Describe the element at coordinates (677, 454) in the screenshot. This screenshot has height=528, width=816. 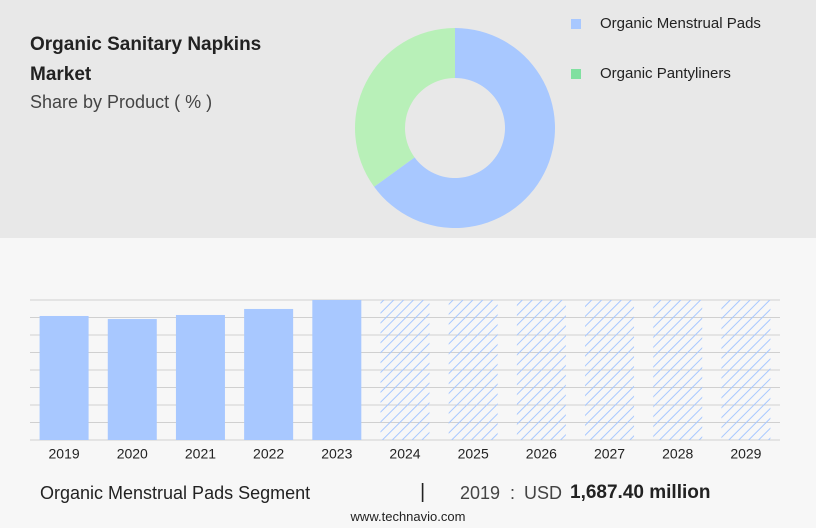
I see `x-tick-label: 2028` at that location.